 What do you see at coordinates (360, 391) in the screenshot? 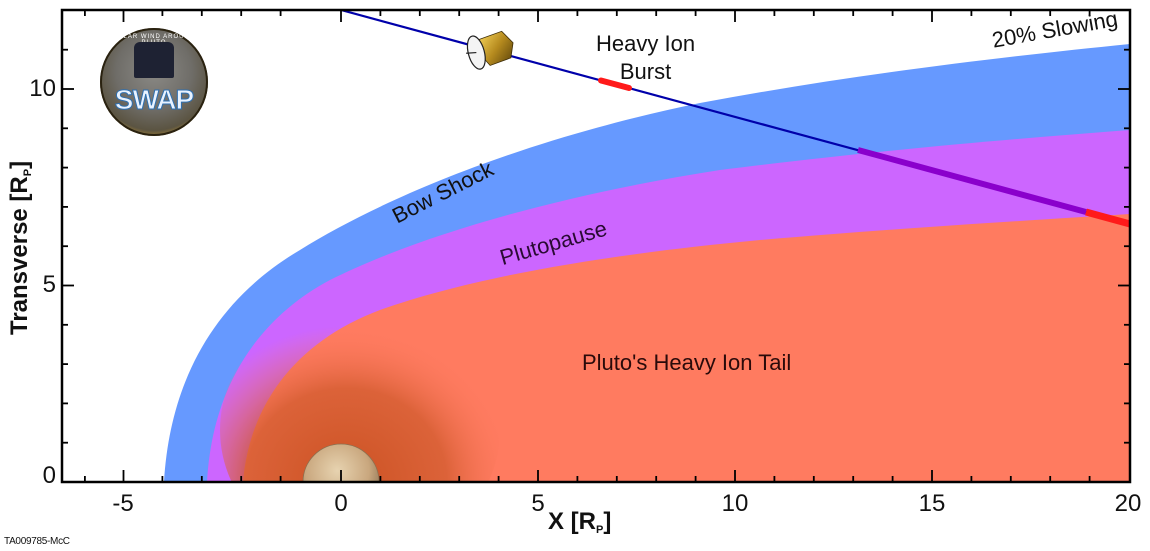
I see `tail-core-haze` at bounding box center [360, 391].